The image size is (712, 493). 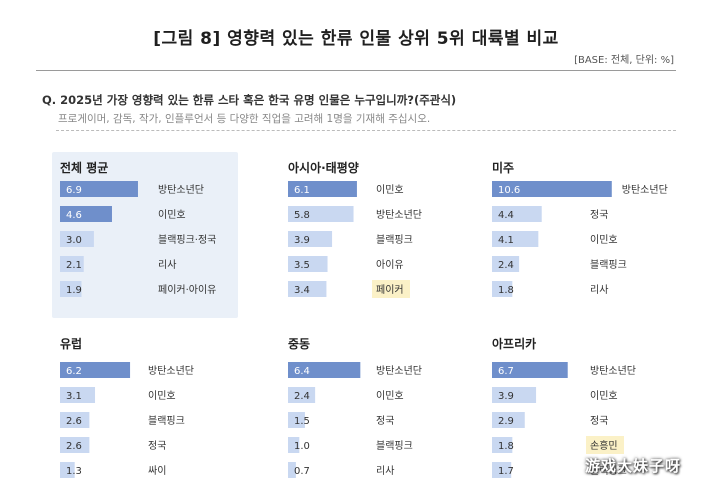 What do you see at coordinates (356, 39) in the screenshot?
I see `page-title: [그림 8] 영향력 있는 한류 인물 상위 5위 대륙별 비교` at bounding box center [356, 39].